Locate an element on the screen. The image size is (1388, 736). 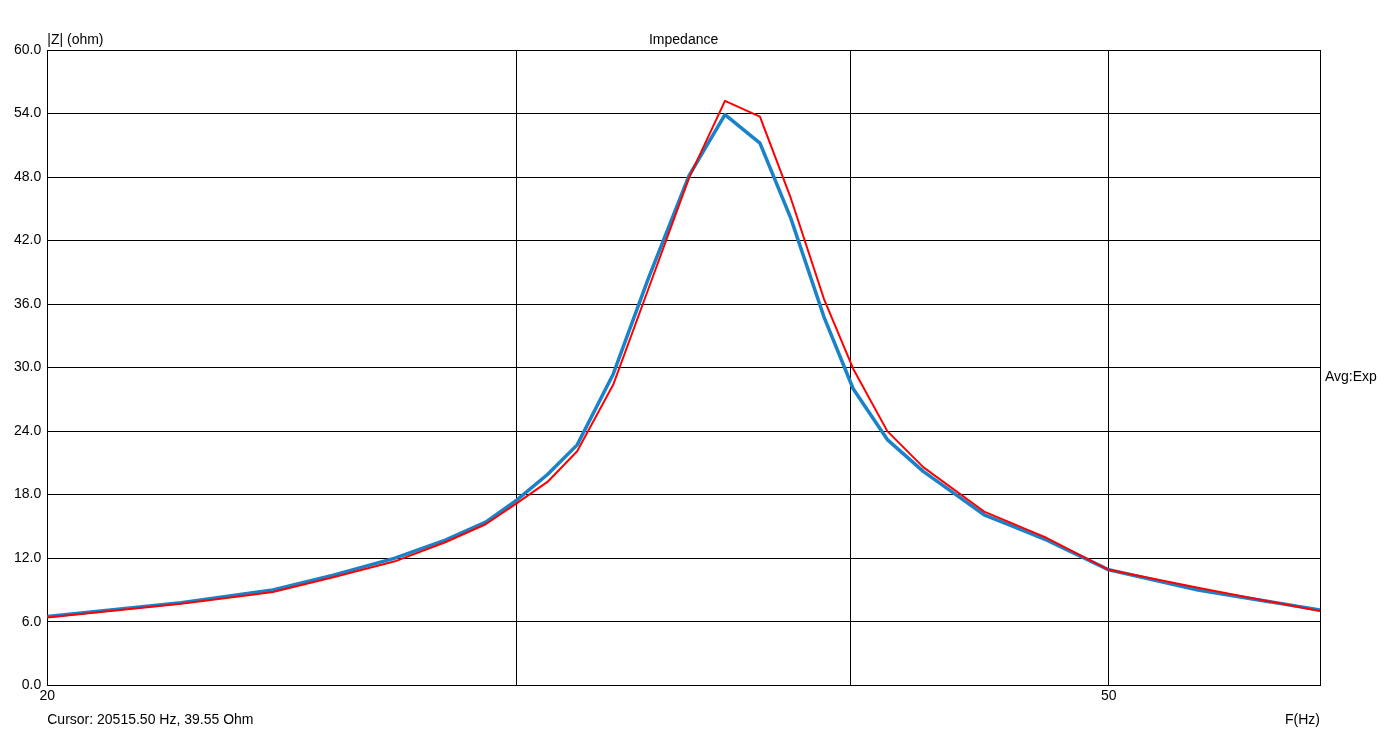
y-tick-label: 24.0 is located at coordinates (28, 429).